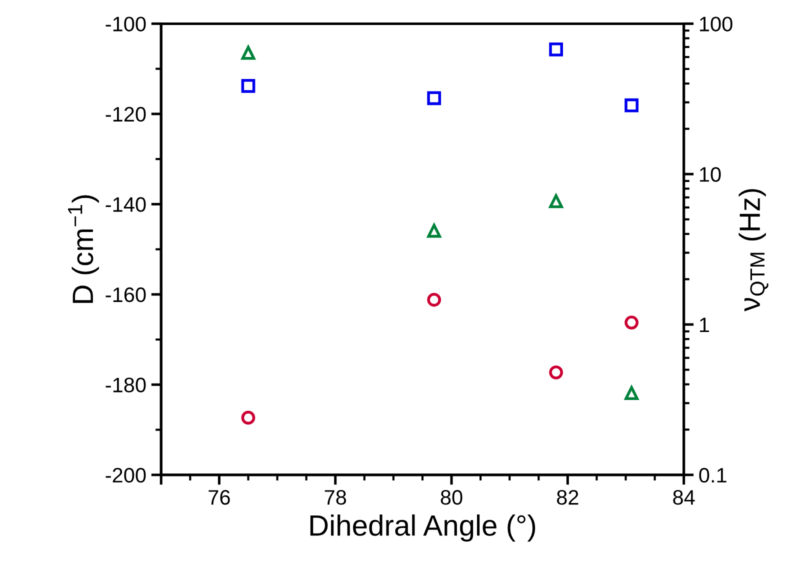 The image size is (786, 564). What do you see at coordinates (710, 174) in the screenshot?
I see `y2-tick-label: 10` at bounding box center [710, 174].